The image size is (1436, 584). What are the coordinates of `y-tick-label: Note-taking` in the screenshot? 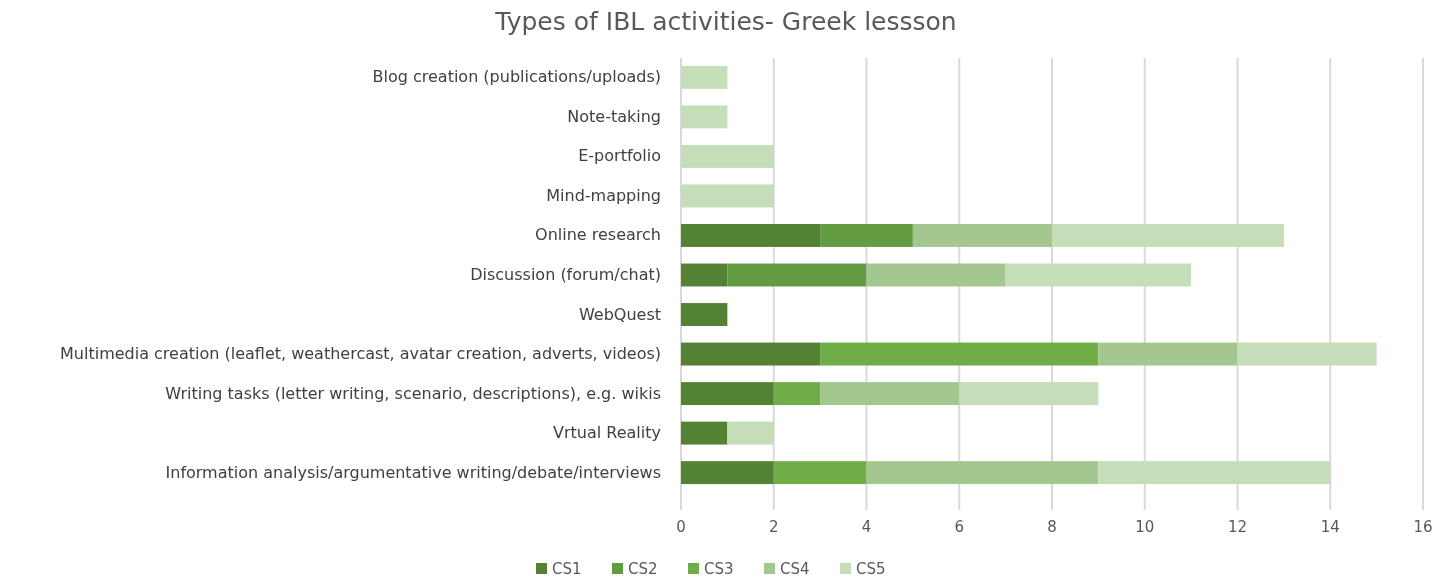 It's located at (614, 116).